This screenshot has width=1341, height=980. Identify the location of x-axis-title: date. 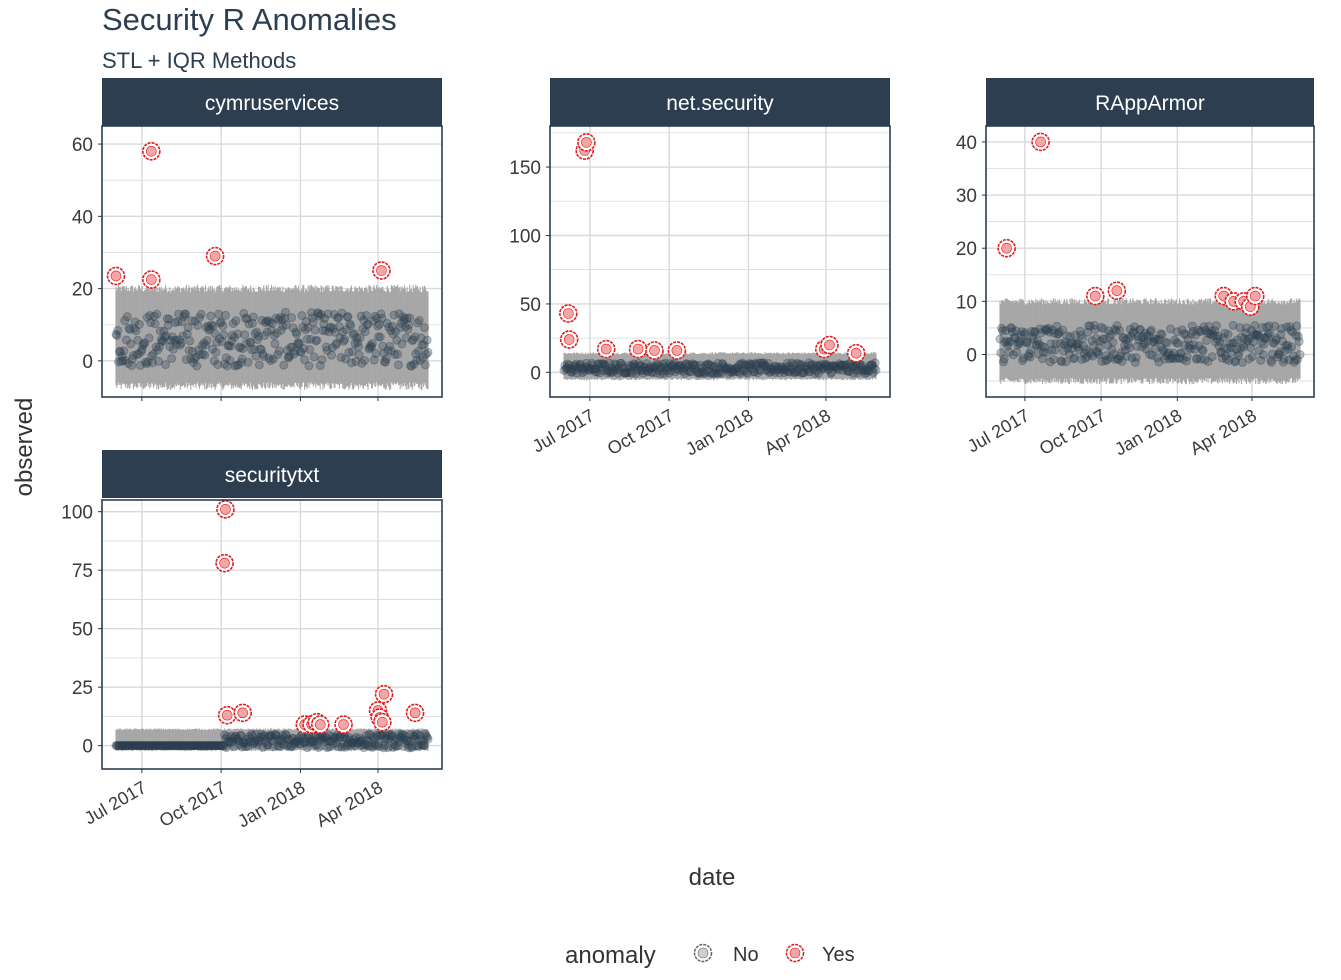
(712, 877).